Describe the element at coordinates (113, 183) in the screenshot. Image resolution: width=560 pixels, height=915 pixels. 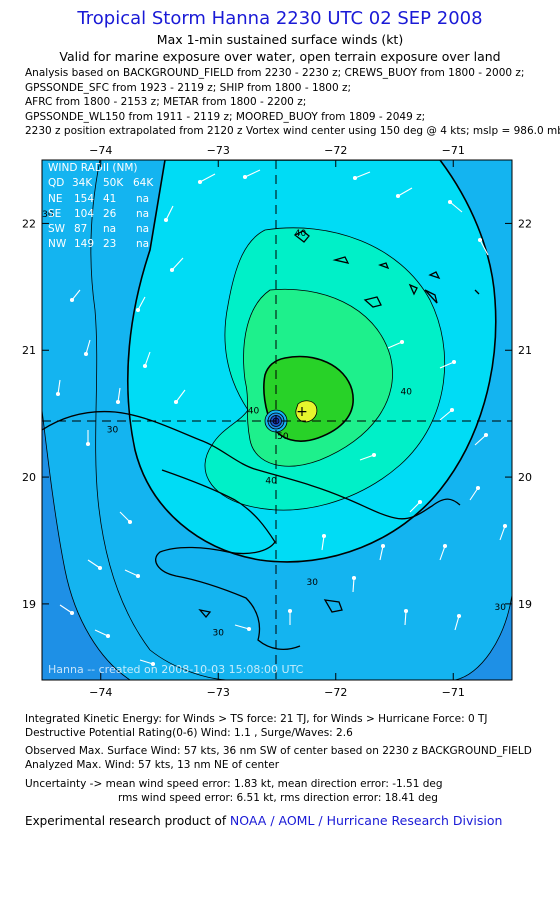
I see `radii-header-cell: 50K` at that location.